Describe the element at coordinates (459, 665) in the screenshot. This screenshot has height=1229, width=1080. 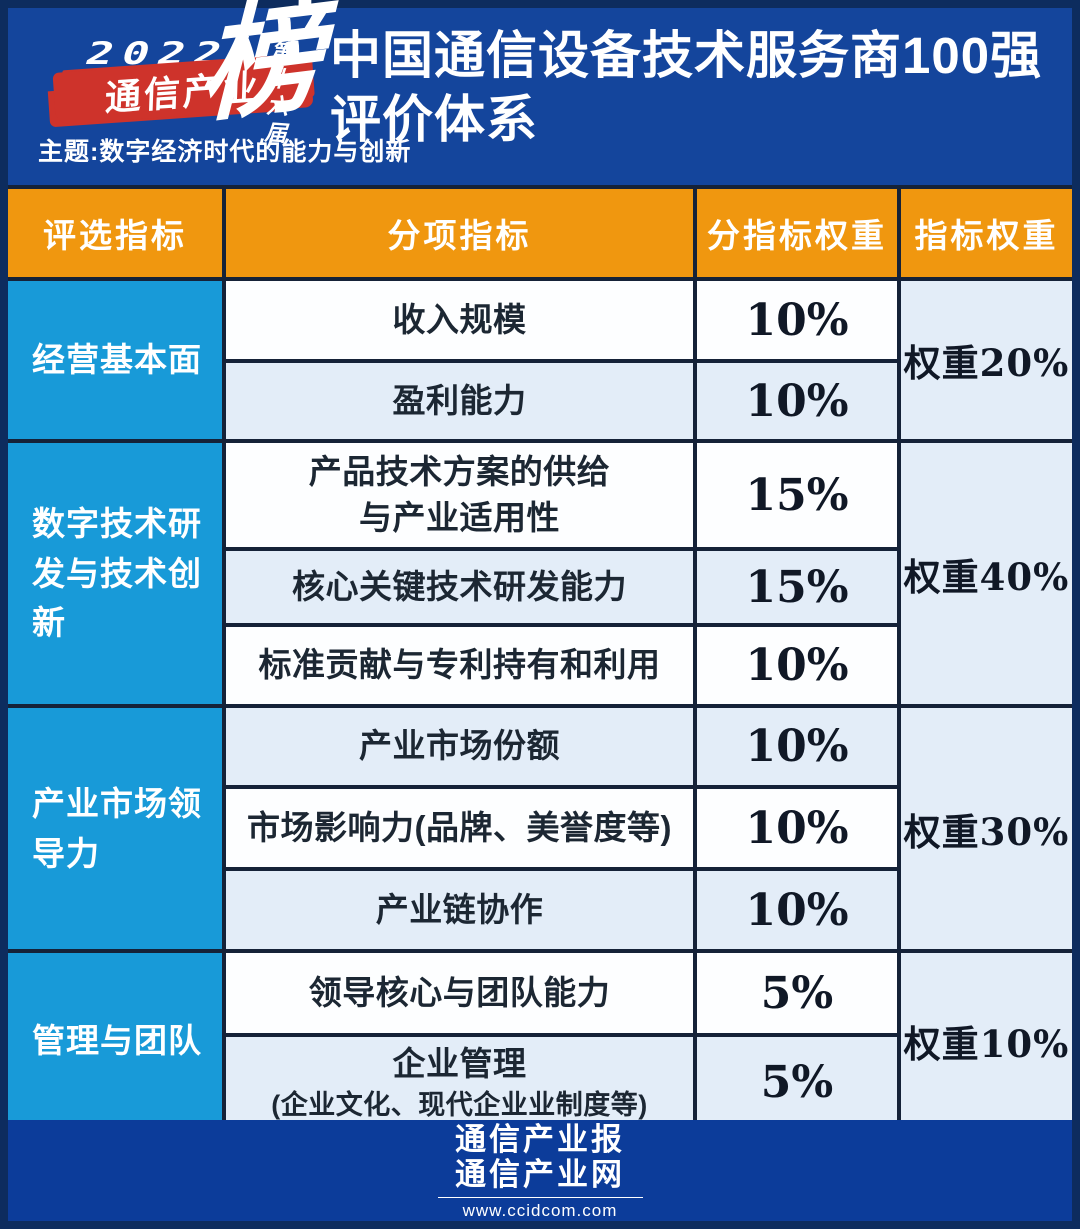
I see `label-cell: 标准贡献与专利持有和利用` at that location.